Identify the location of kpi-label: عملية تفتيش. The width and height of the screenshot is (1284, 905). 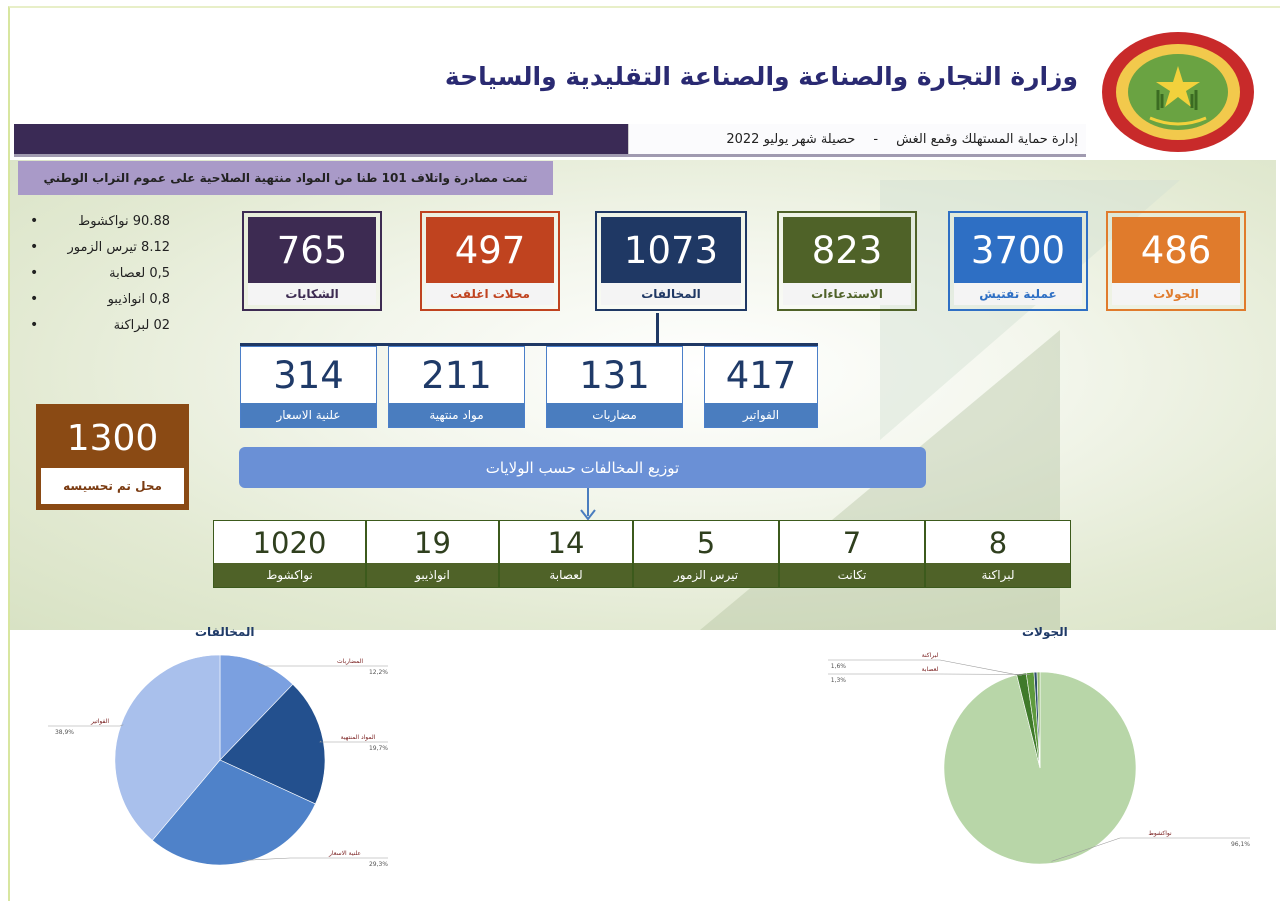
(1018, 294).